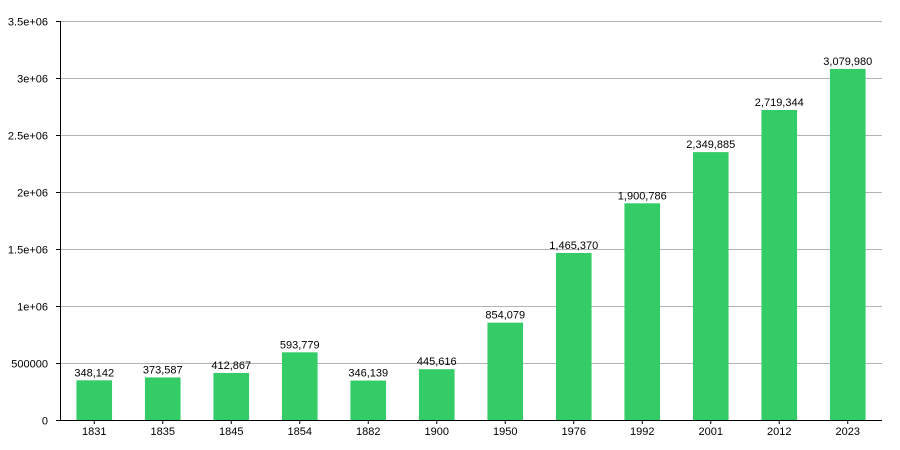  Describe the element at coordinates (163, 432) in the screenshot. I see `x-tick-label: 1835` at that location.